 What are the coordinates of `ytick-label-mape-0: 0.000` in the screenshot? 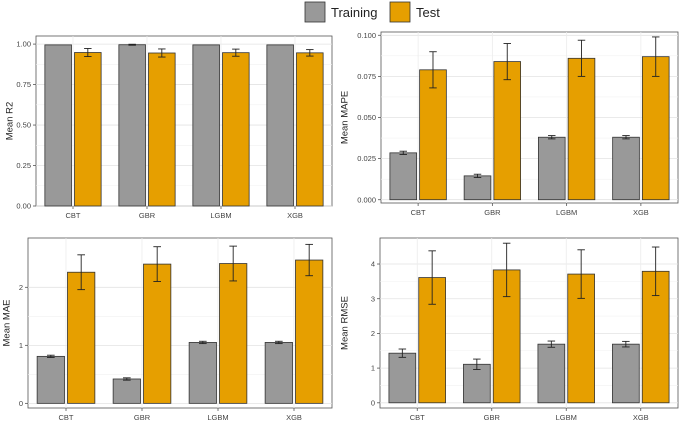 It's located at (366, 199).